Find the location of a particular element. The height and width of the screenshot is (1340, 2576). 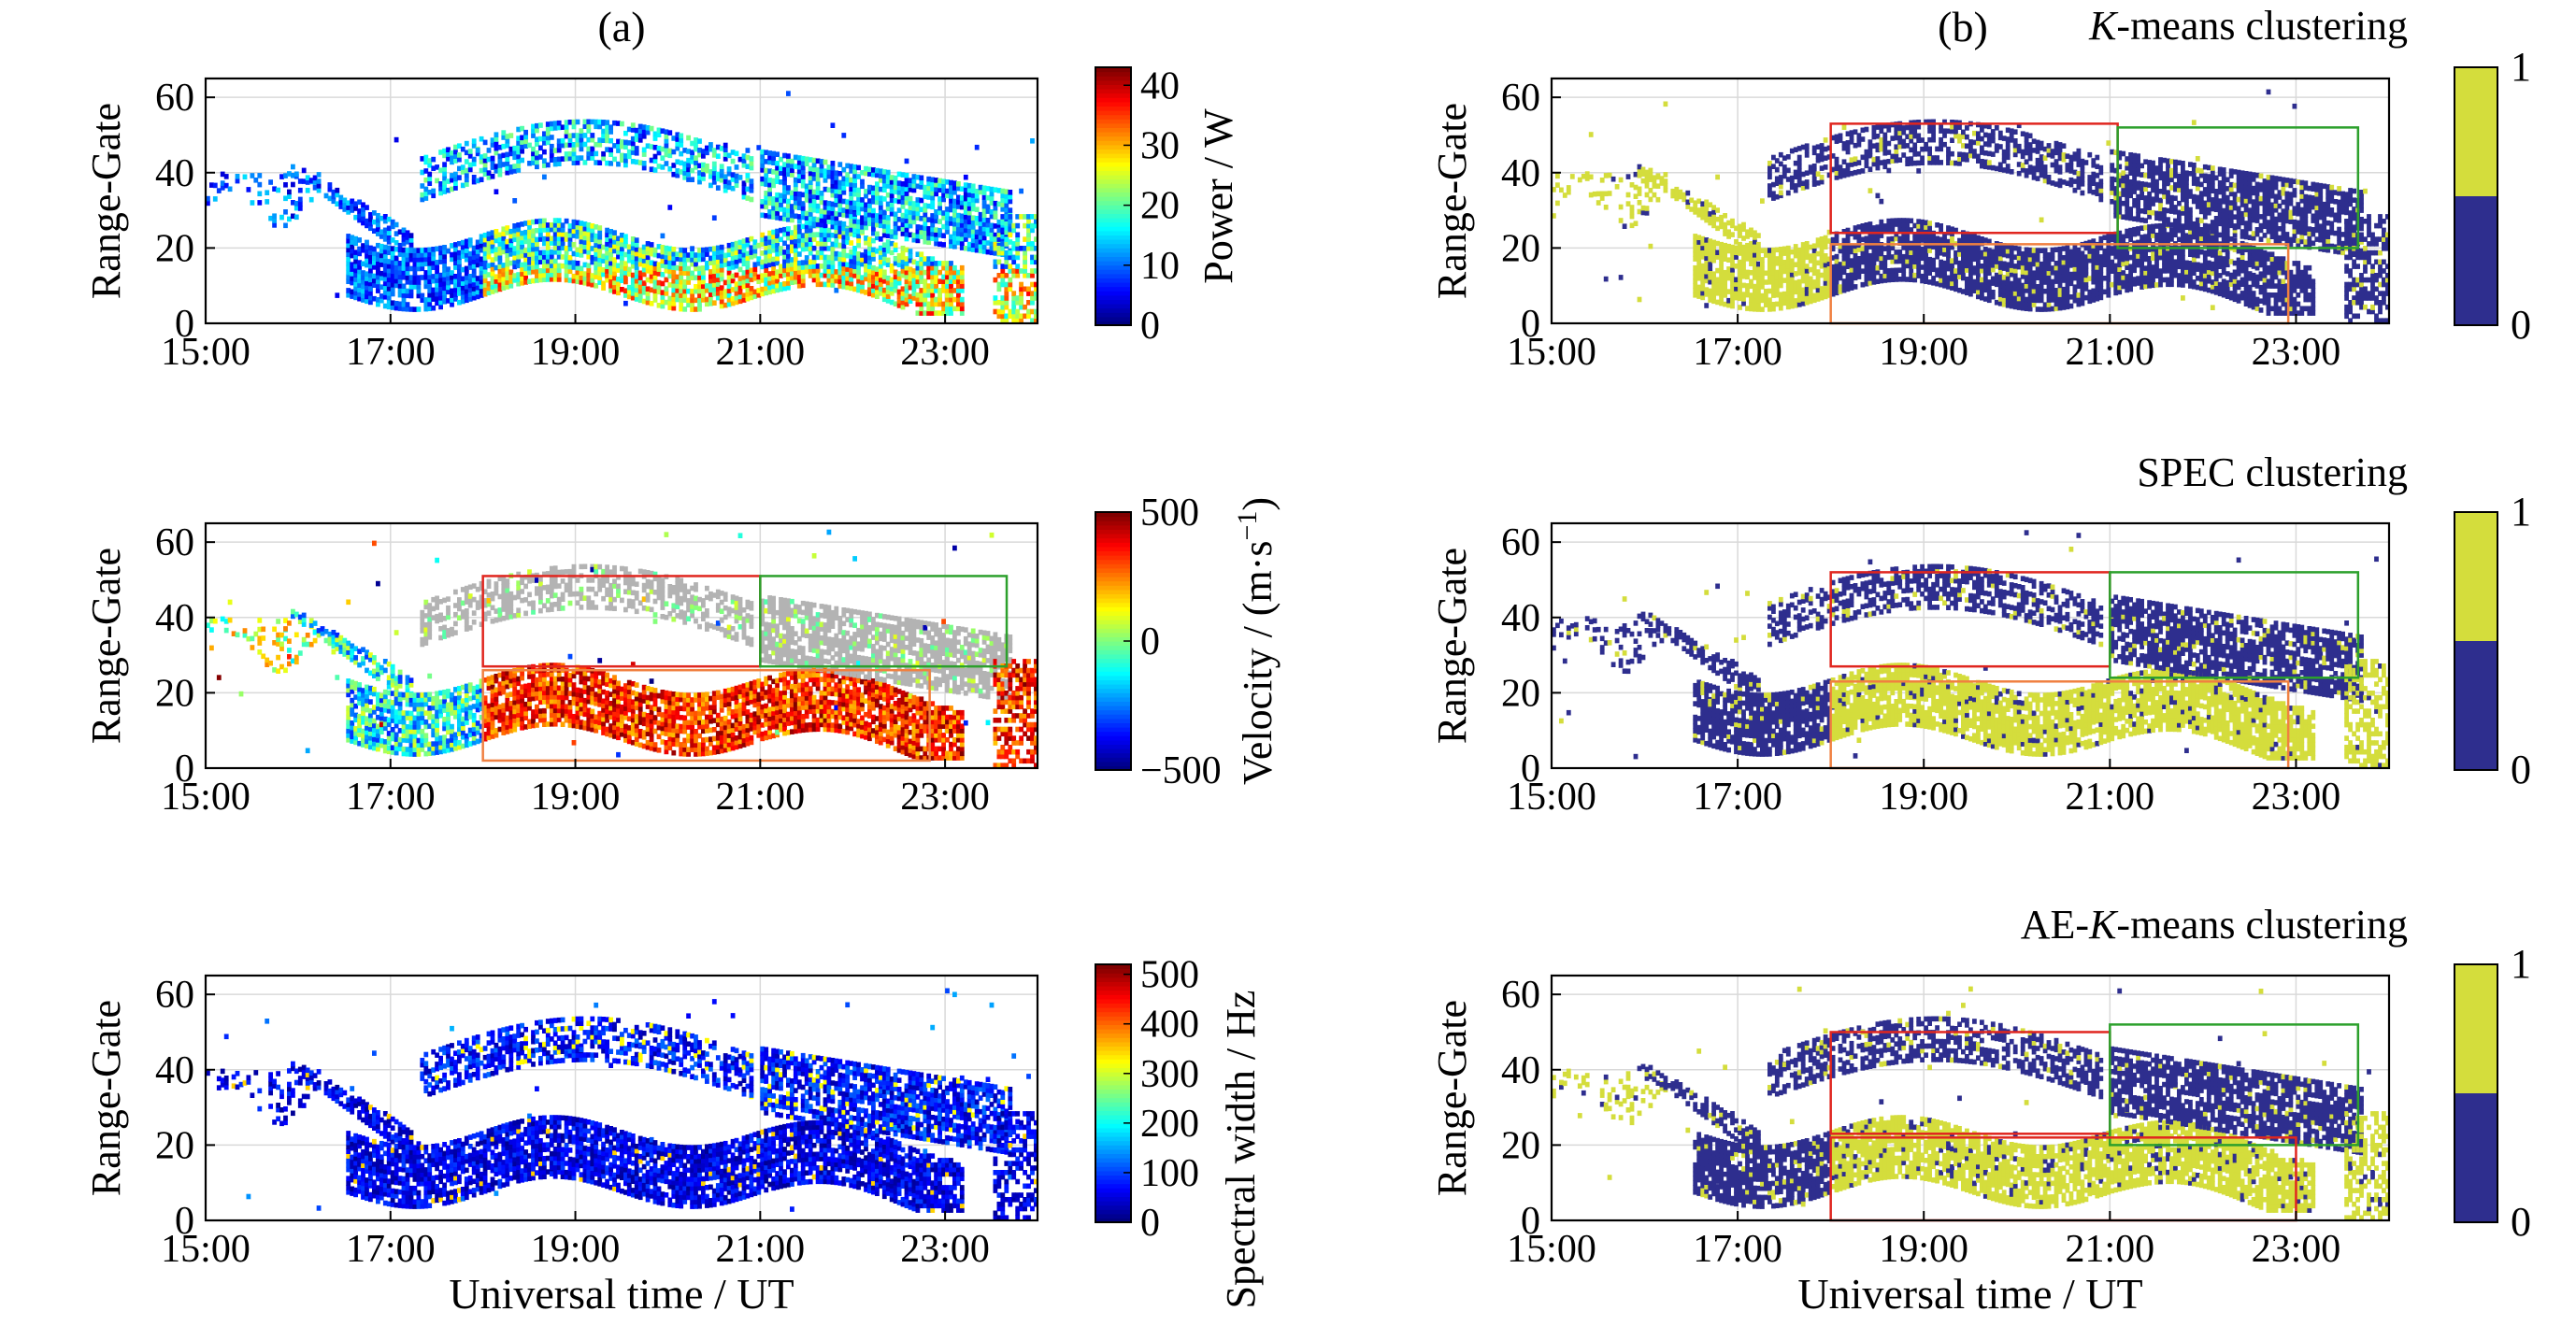

axes-frame is located at coordinates (621, 201).